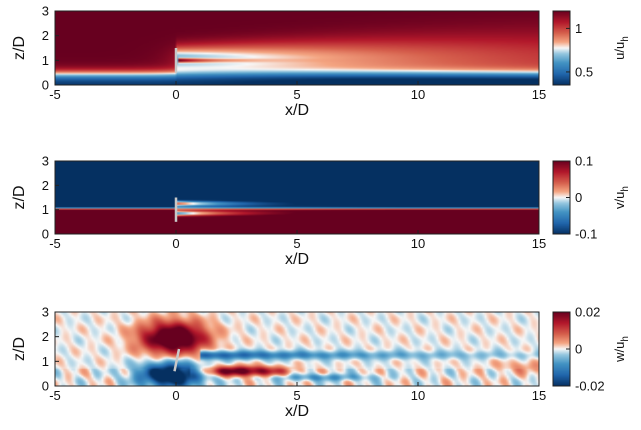  I want to click on colorbar-tick-label: -0.02, so click(590, 386).